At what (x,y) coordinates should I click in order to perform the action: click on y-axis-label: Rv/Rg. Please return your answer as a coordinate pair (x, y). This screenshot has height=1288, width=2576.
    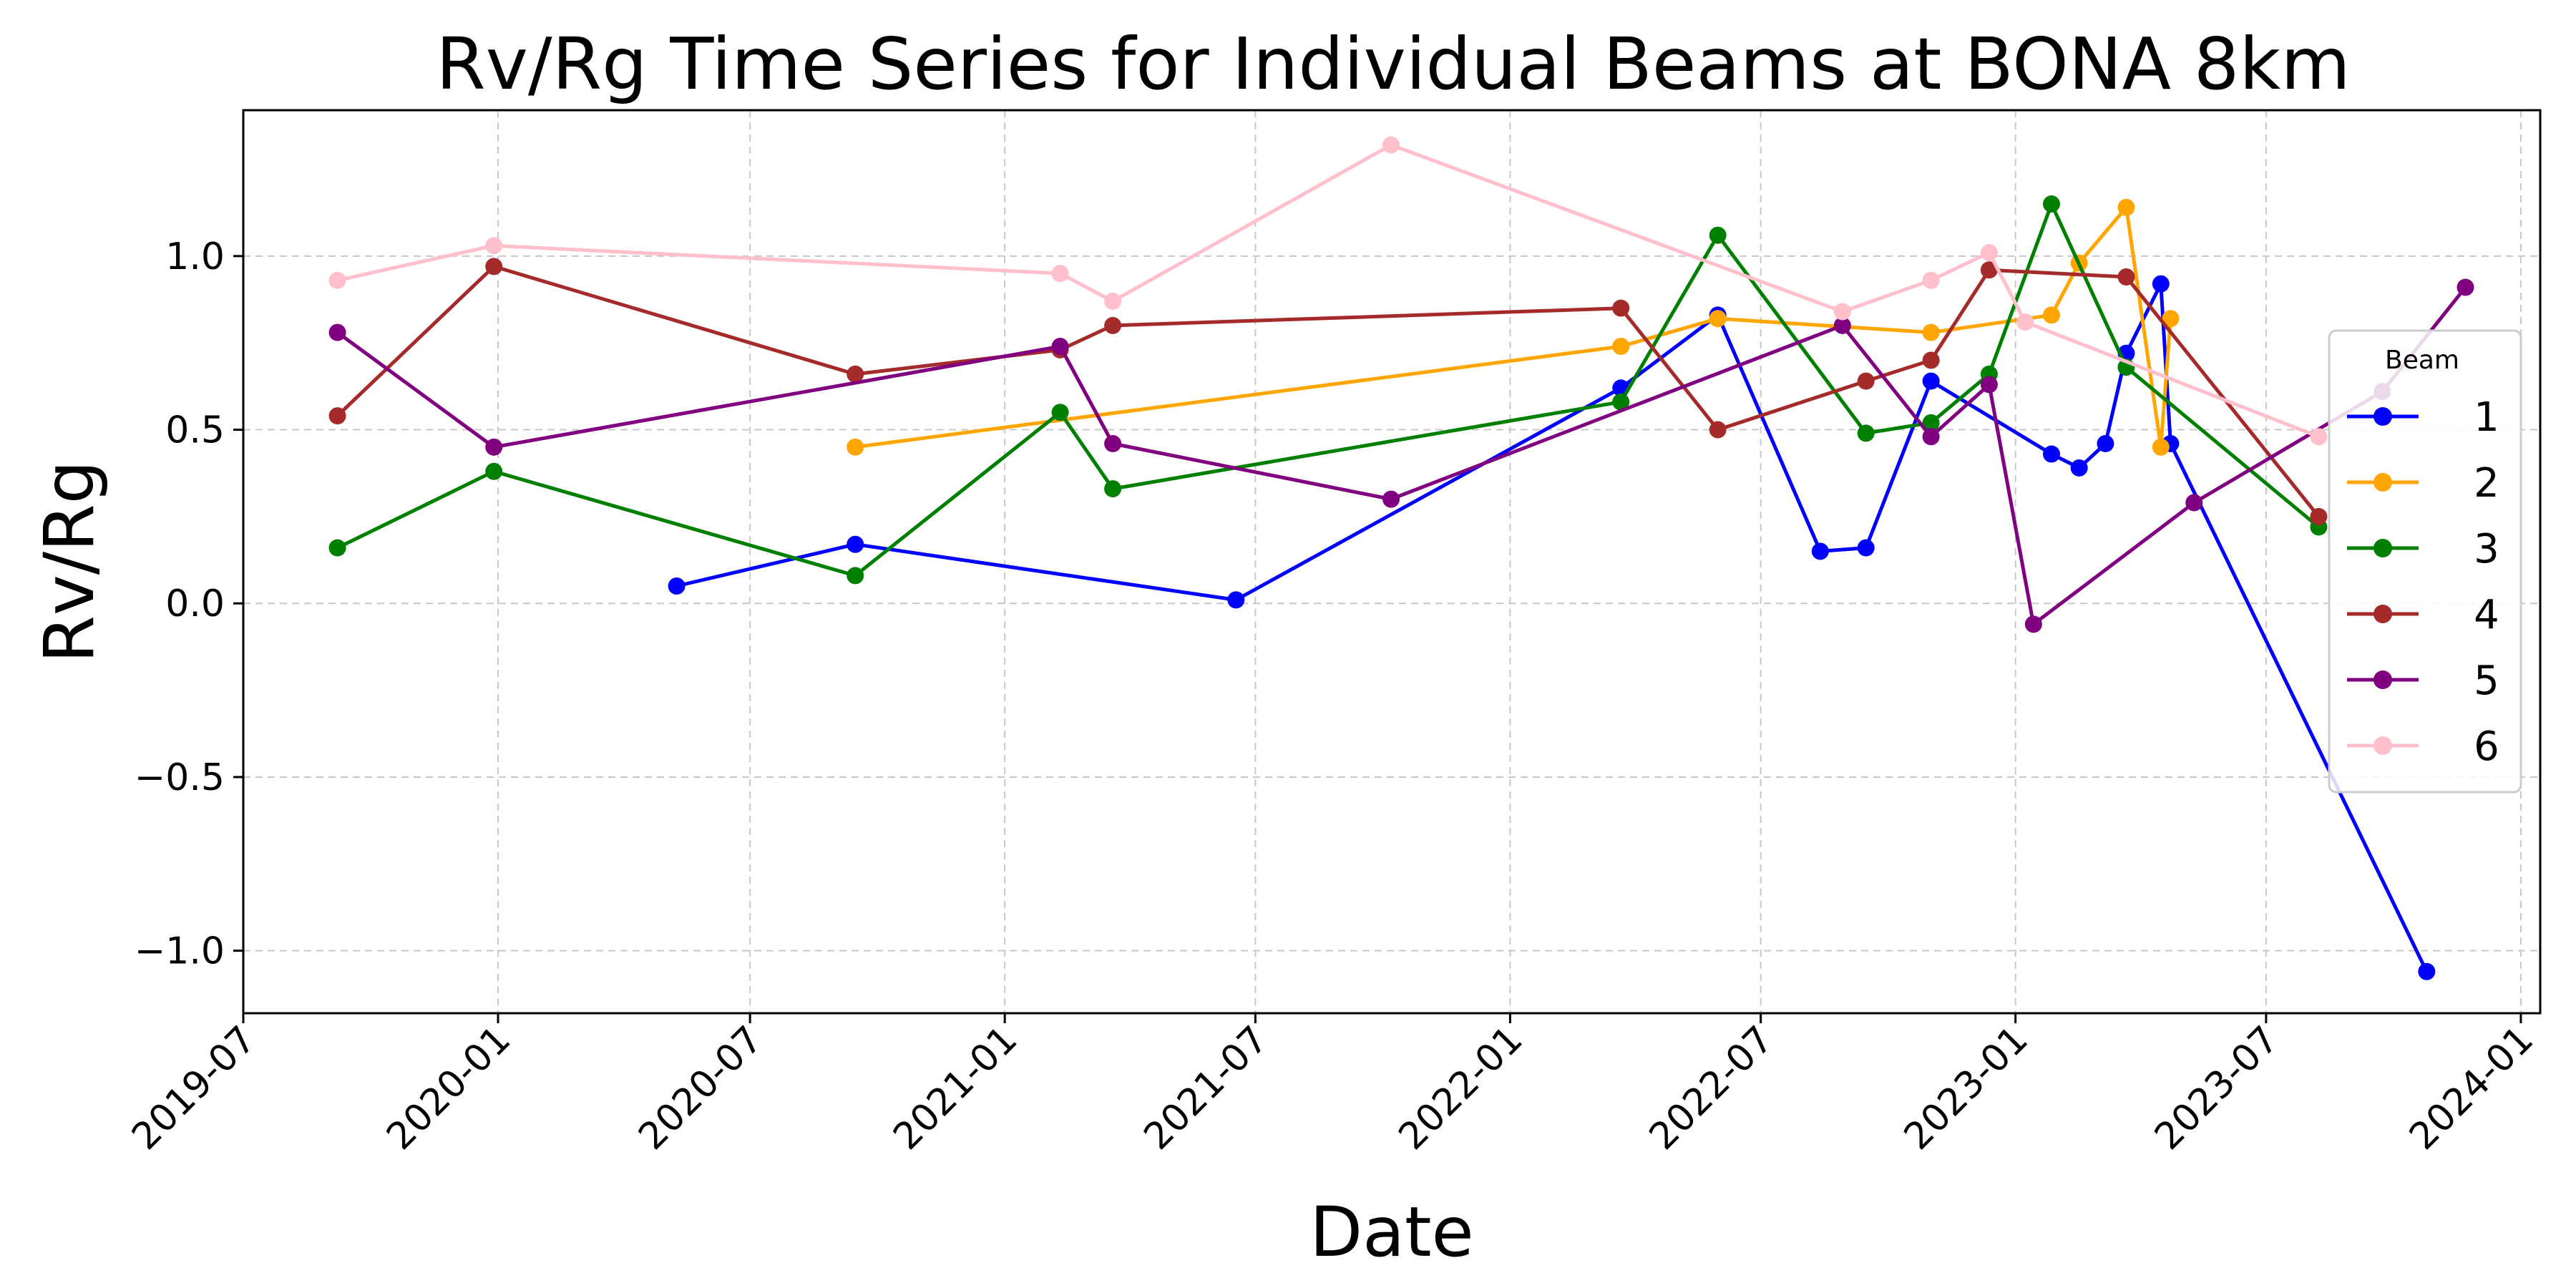
    Looking at the image, I should click on (69, 561).